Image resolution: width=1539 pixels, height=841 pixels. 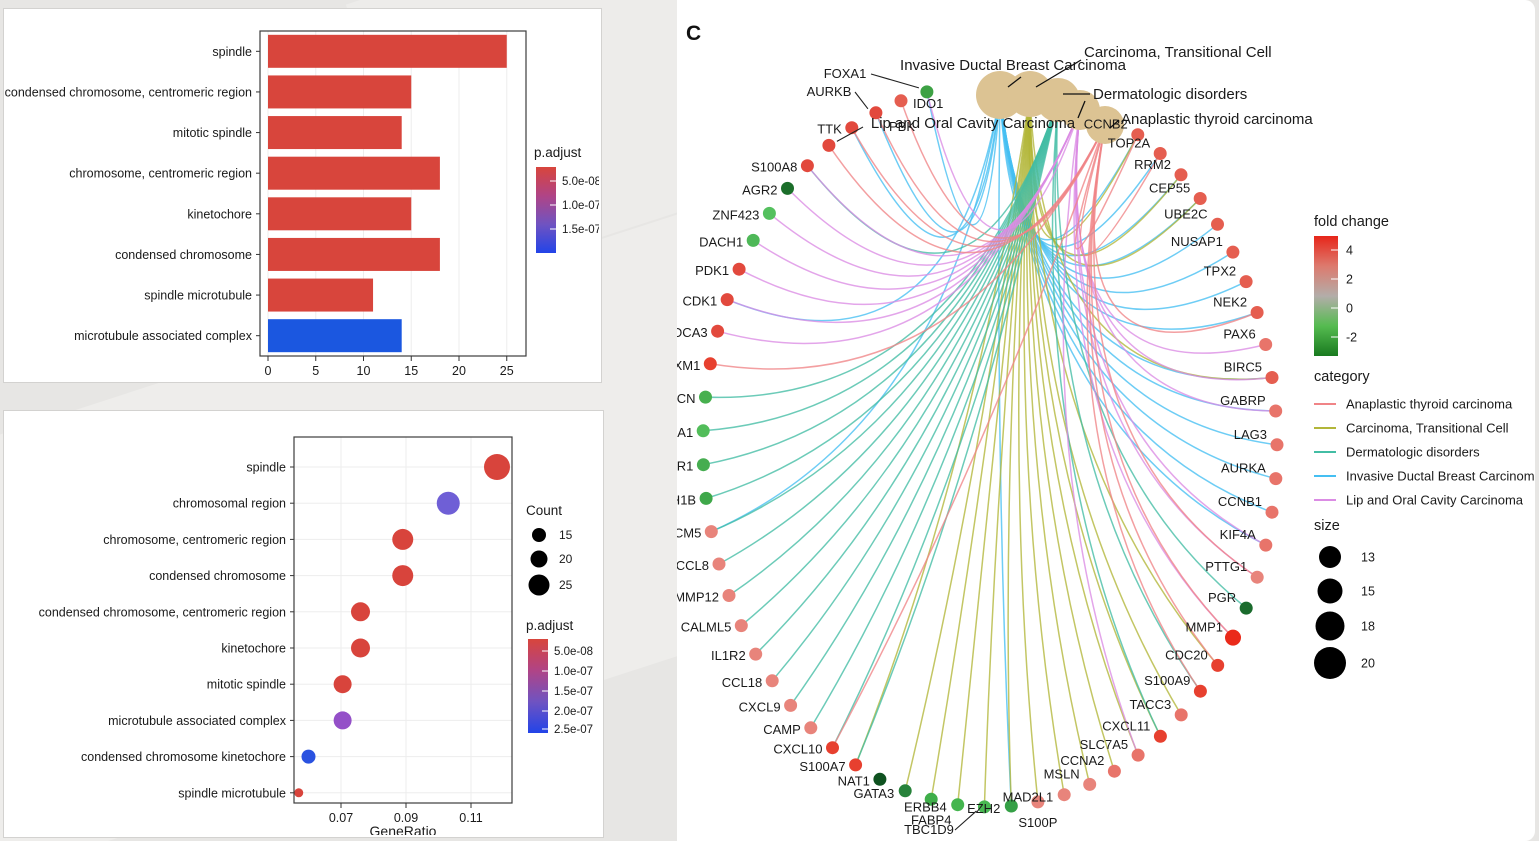 What do you see at coordinates (1368, 558) in the screenshot?
I see `size-legend-label: 13` at bounding box center [1368, 558].